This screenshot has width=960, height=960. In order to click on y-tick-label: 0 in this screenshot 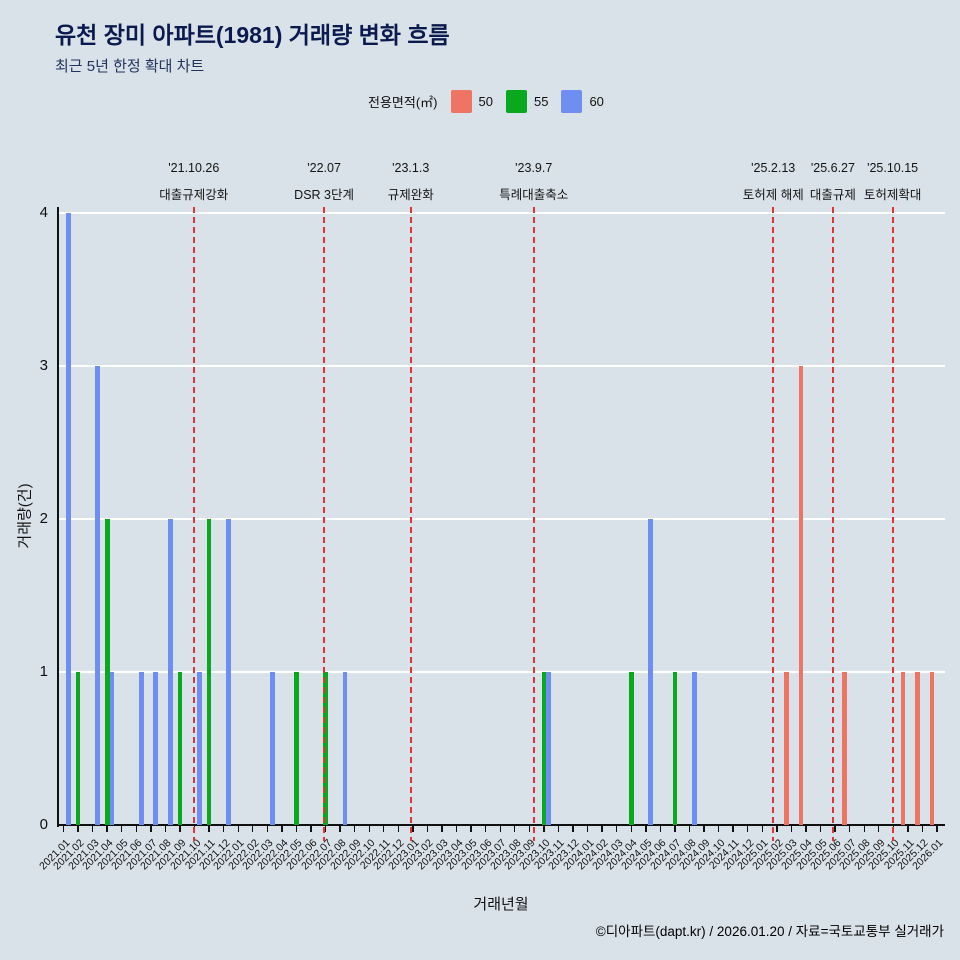, I will do `click(43, 824)`.